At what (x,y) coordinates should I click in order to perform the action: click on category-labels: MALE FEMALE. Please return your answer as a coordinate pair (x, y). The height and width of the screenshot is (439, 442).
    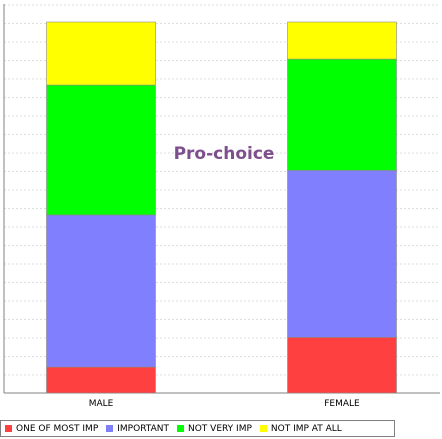
    Looking at the image, I should click on (224, 404).